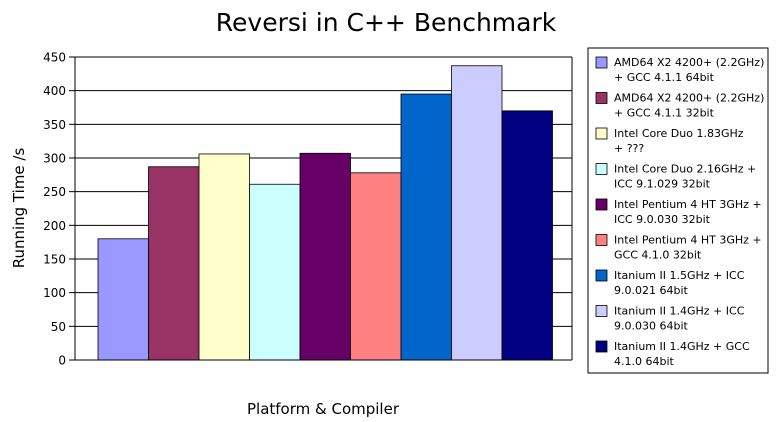  Describe the element at coordinates (688, 248) in the screenshot. I see `legend-label: Intel Pentium 4 HT 3GHz + GCC 4.1.0 32bit` at that location.